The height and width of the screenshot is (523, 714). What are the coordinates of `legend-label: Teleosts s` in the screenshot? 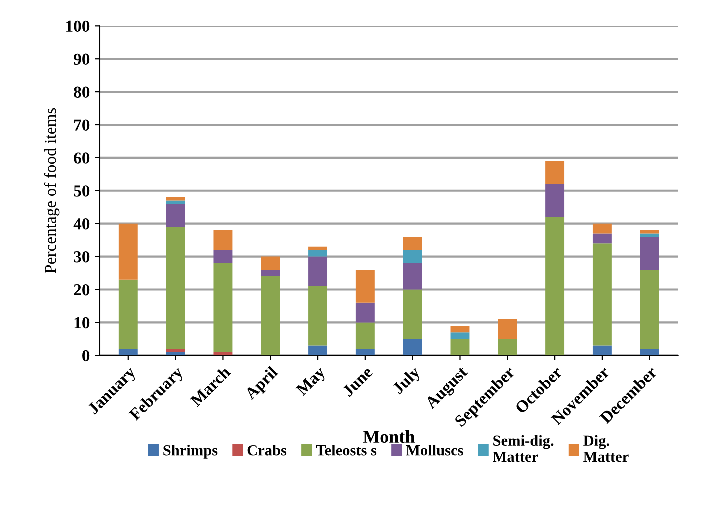 It's located at (346, 450).